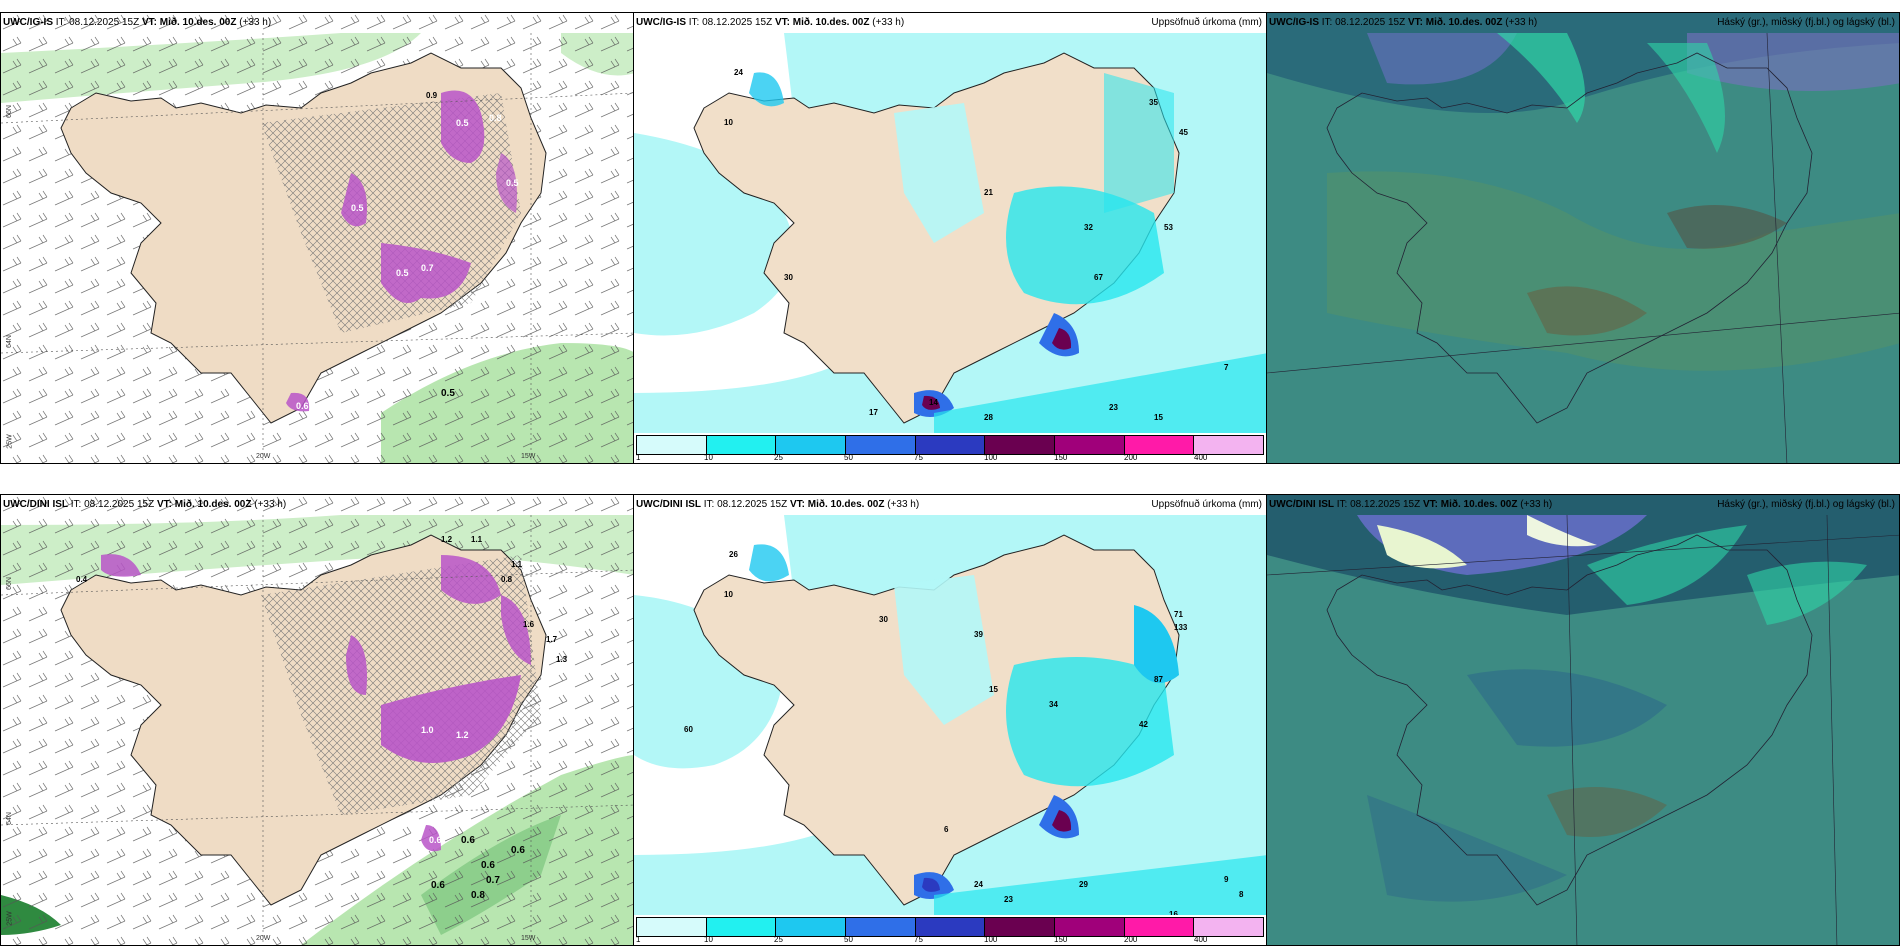  What do you see at coordinates (427, 268) in the screenshot?
I see `snow-label: 0.7` at bounding box center [427, 268].